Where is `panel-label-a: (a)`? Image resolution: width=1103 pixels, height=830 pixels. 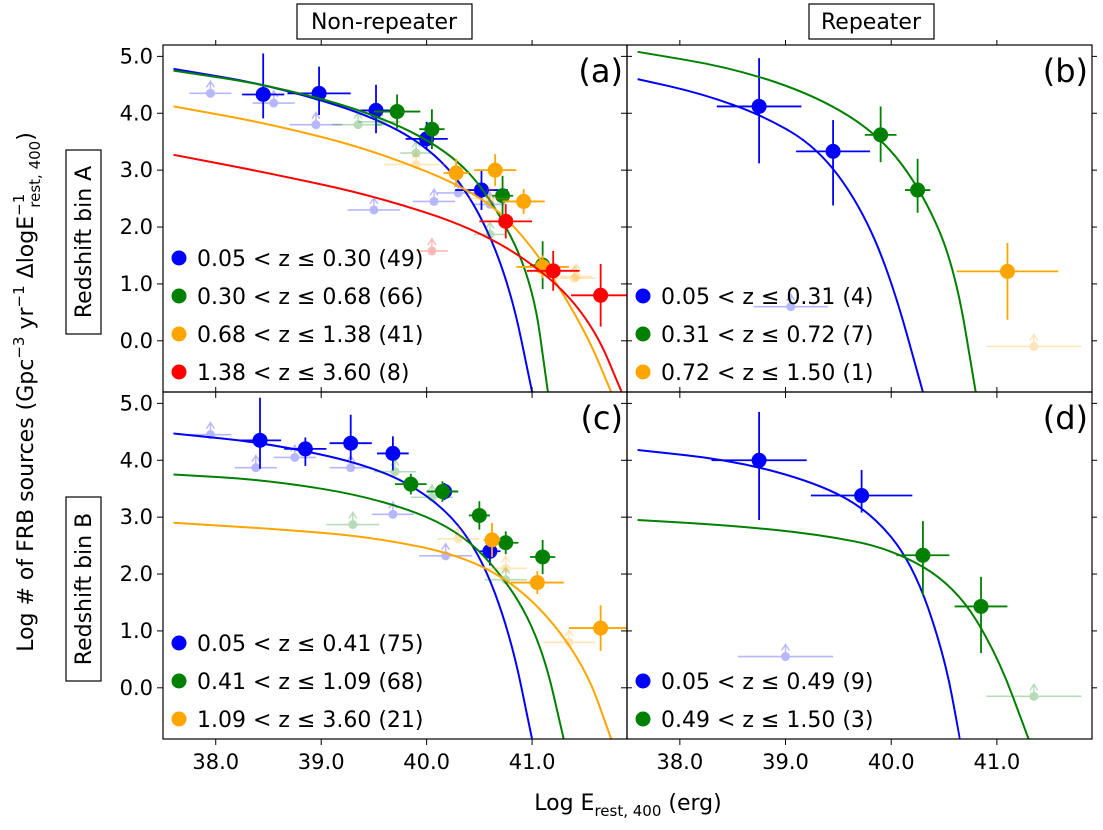
panel-label-a: (a) is located at coordinates (600, 71).